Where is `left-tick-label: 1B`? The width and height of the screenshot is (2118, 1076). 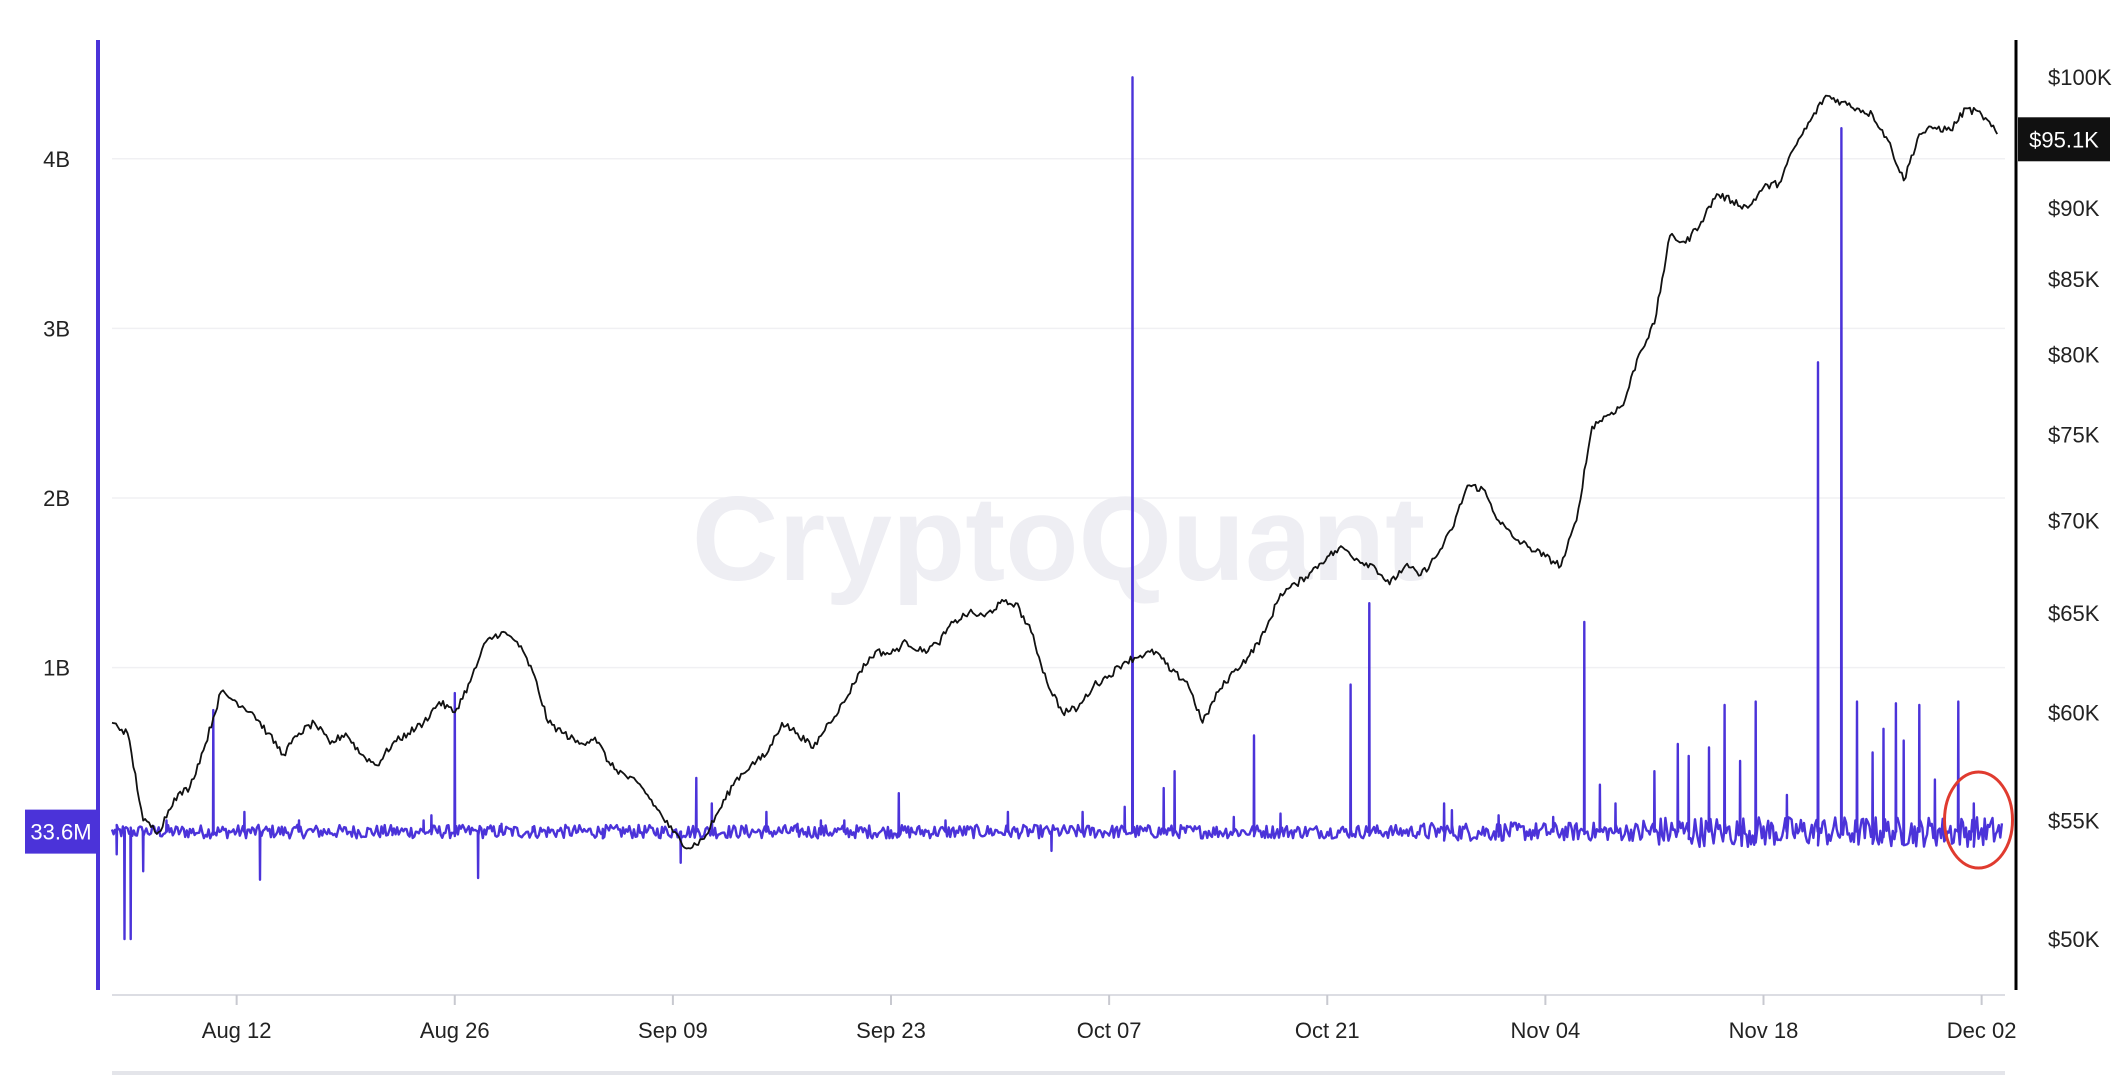
left-tick-label: 1B is located at coordinates (56, 668).